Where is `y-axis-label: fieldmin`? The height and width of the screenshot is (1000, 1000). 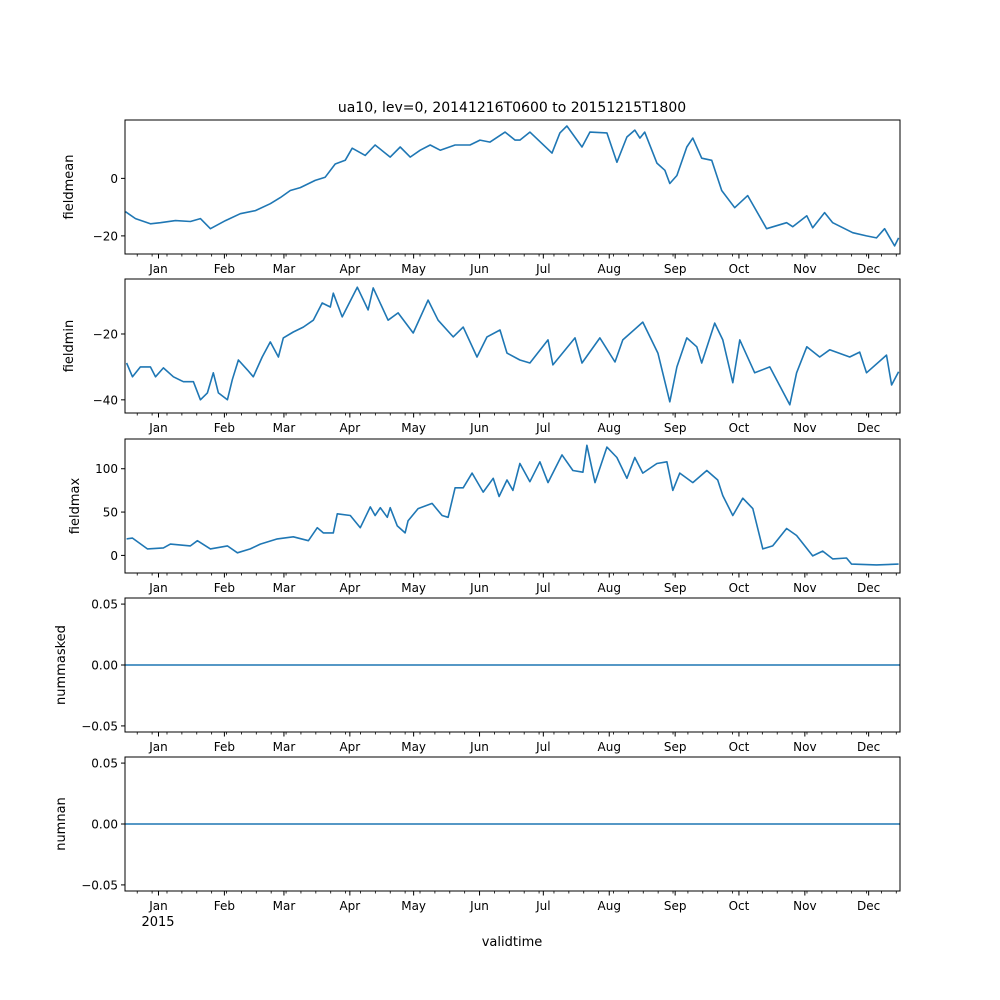
y-axis-label: fieldmin is located at coordinates (69, 346).